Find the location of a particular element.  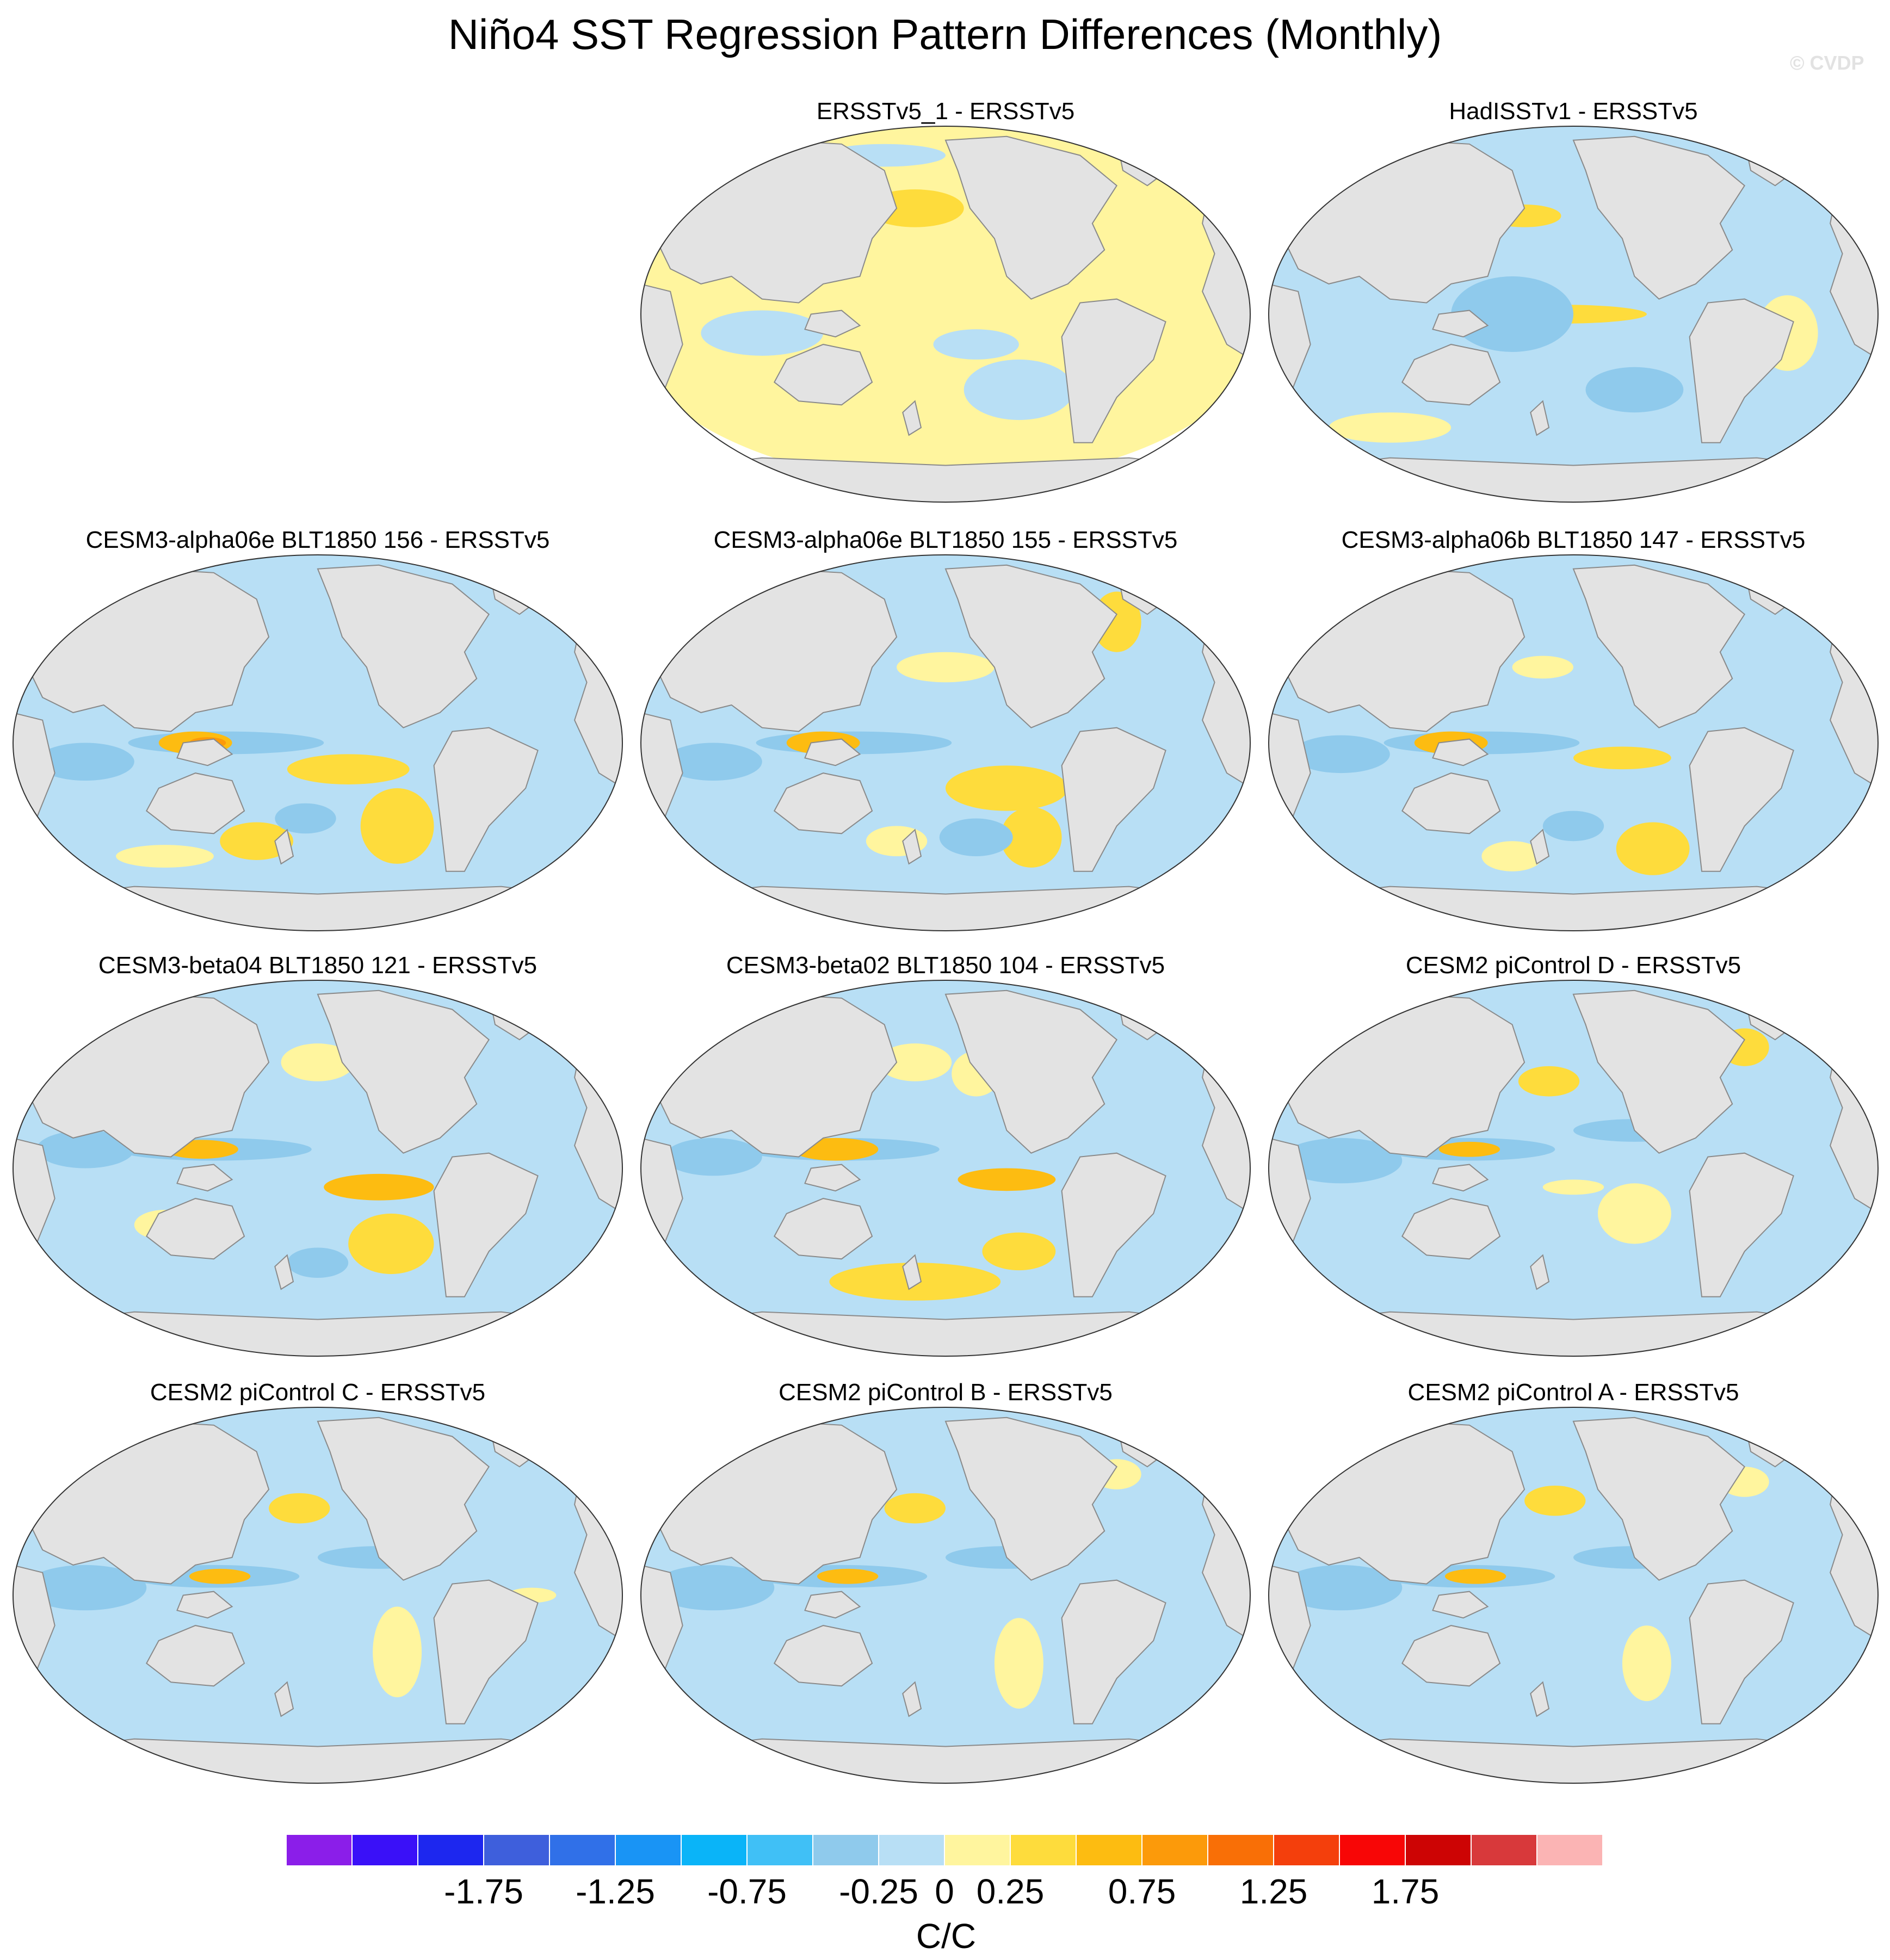

panel-title: HadISSTv1 - ERSSTv5 is located at coordinates (1573, 111).